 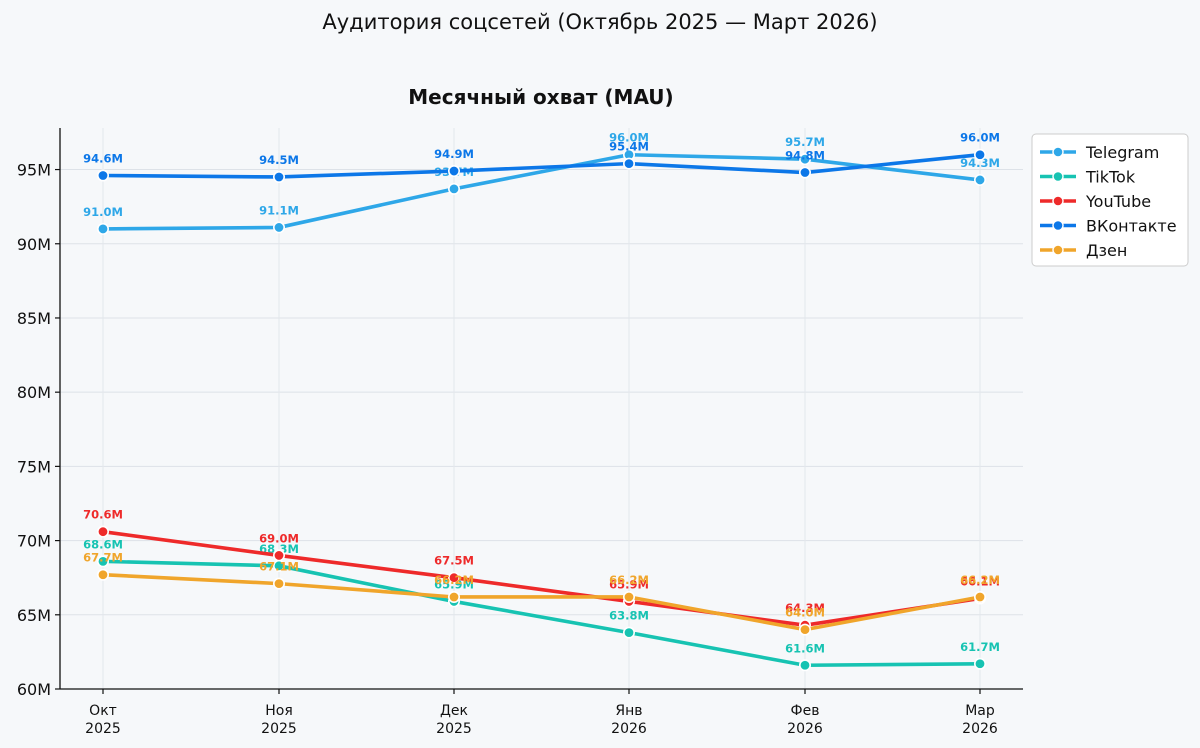 What do you see at coordinates (1118, 201) in the screenshot?
I see `legend-label: YouTube` at bounding box center [1118, 201].